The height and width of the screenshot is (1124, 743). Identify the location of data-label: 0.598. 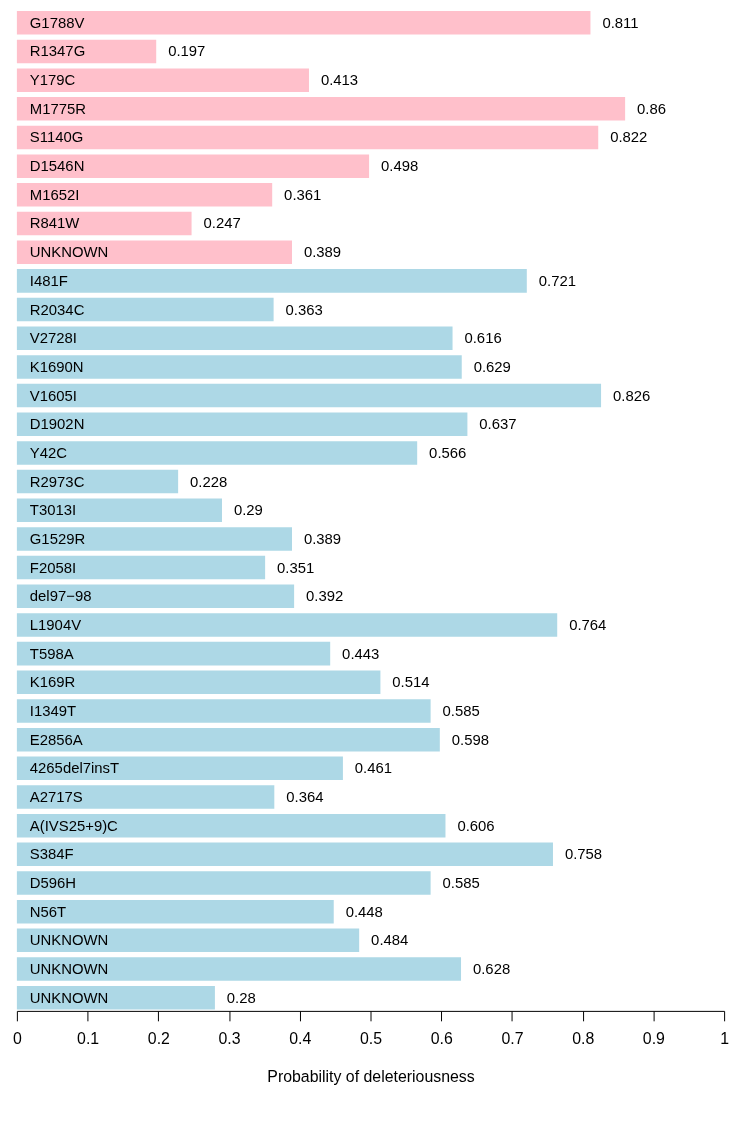
(470, 739).